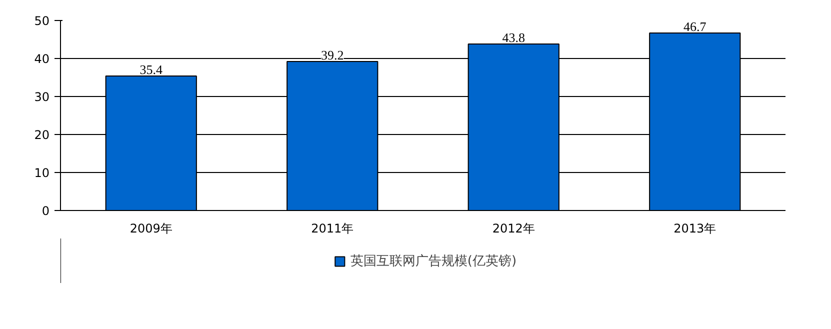 The image size is (831, 329). What do you see at coordinates (151, 229) in the screenshot?
I see `x-tick-label: 2009年` at bounding box center [151, 229].